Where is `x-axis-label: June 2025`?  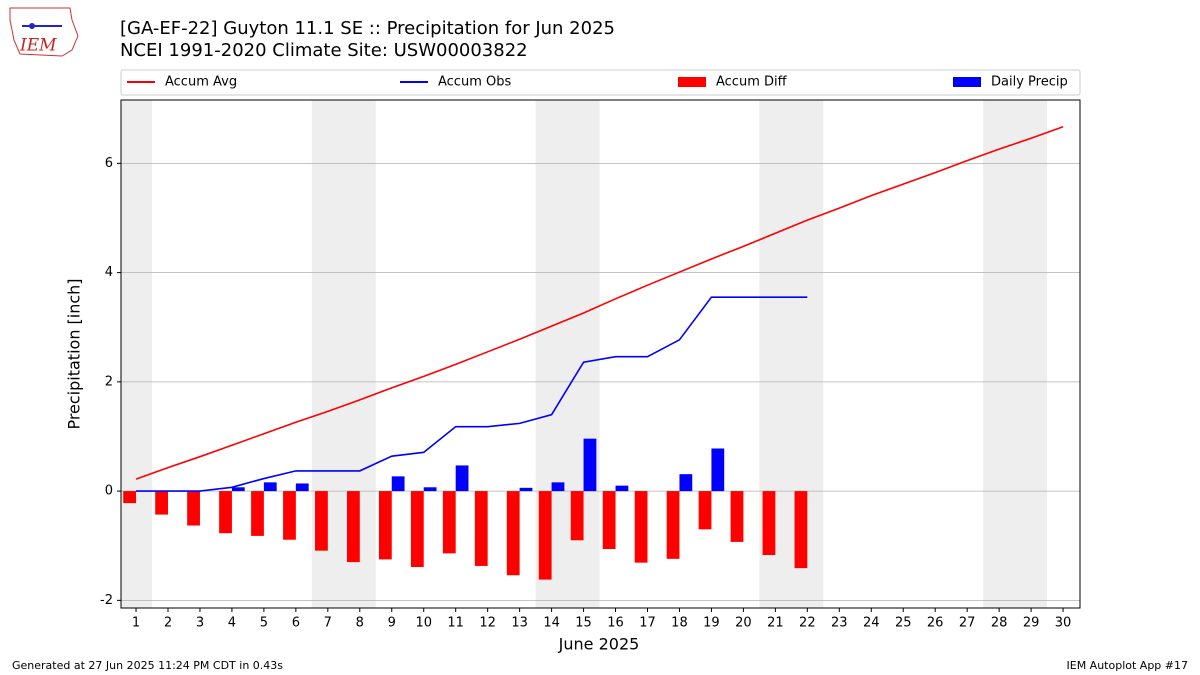 x-axis-label: June 2025 is located at coordinates (599, 644).